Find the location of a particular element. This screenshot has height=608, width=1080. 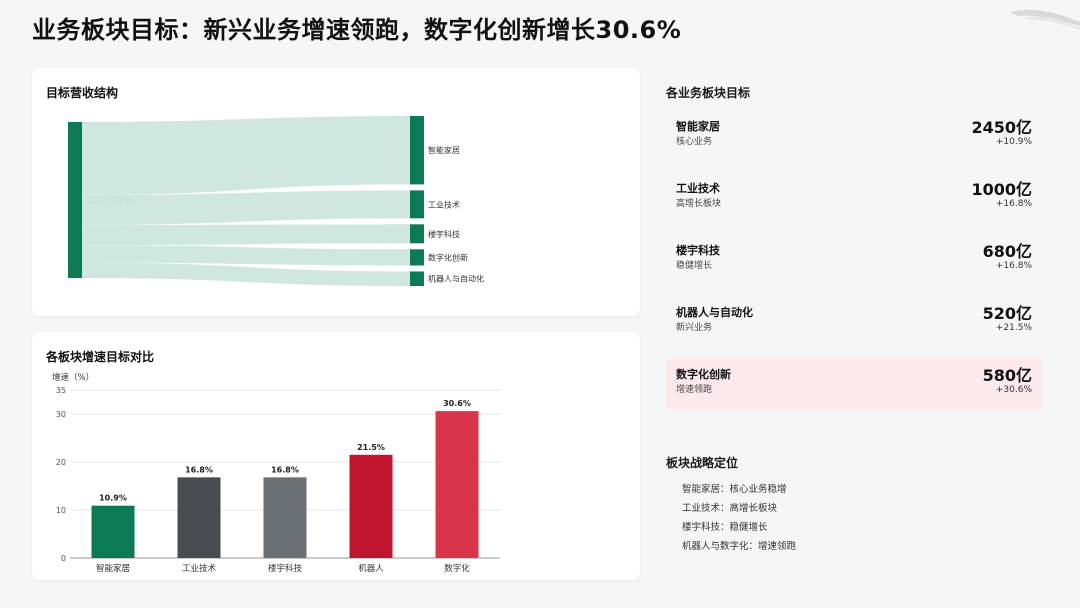

sankey-target-label: 数字化创新 is located at coordinates (448, 257).